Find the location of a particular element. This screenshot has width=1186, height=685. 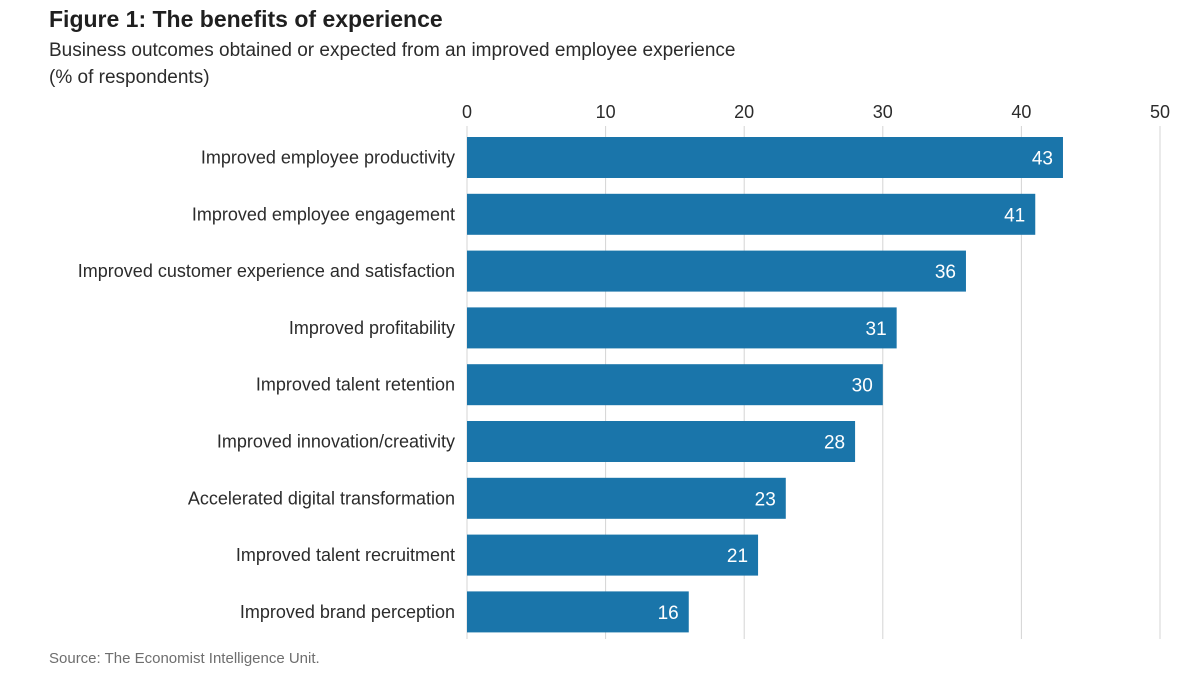

value-label-9: 16 is located at coordinates (668, 613).